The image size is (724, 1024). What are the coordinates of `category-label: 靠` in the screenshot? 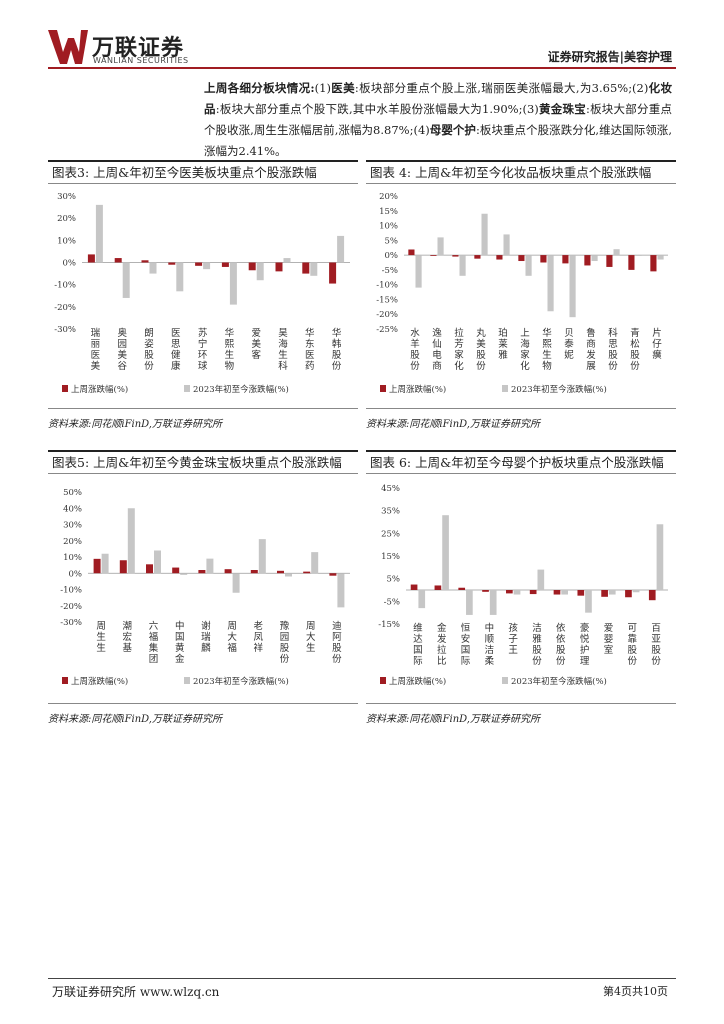 It's located at (633, 639).